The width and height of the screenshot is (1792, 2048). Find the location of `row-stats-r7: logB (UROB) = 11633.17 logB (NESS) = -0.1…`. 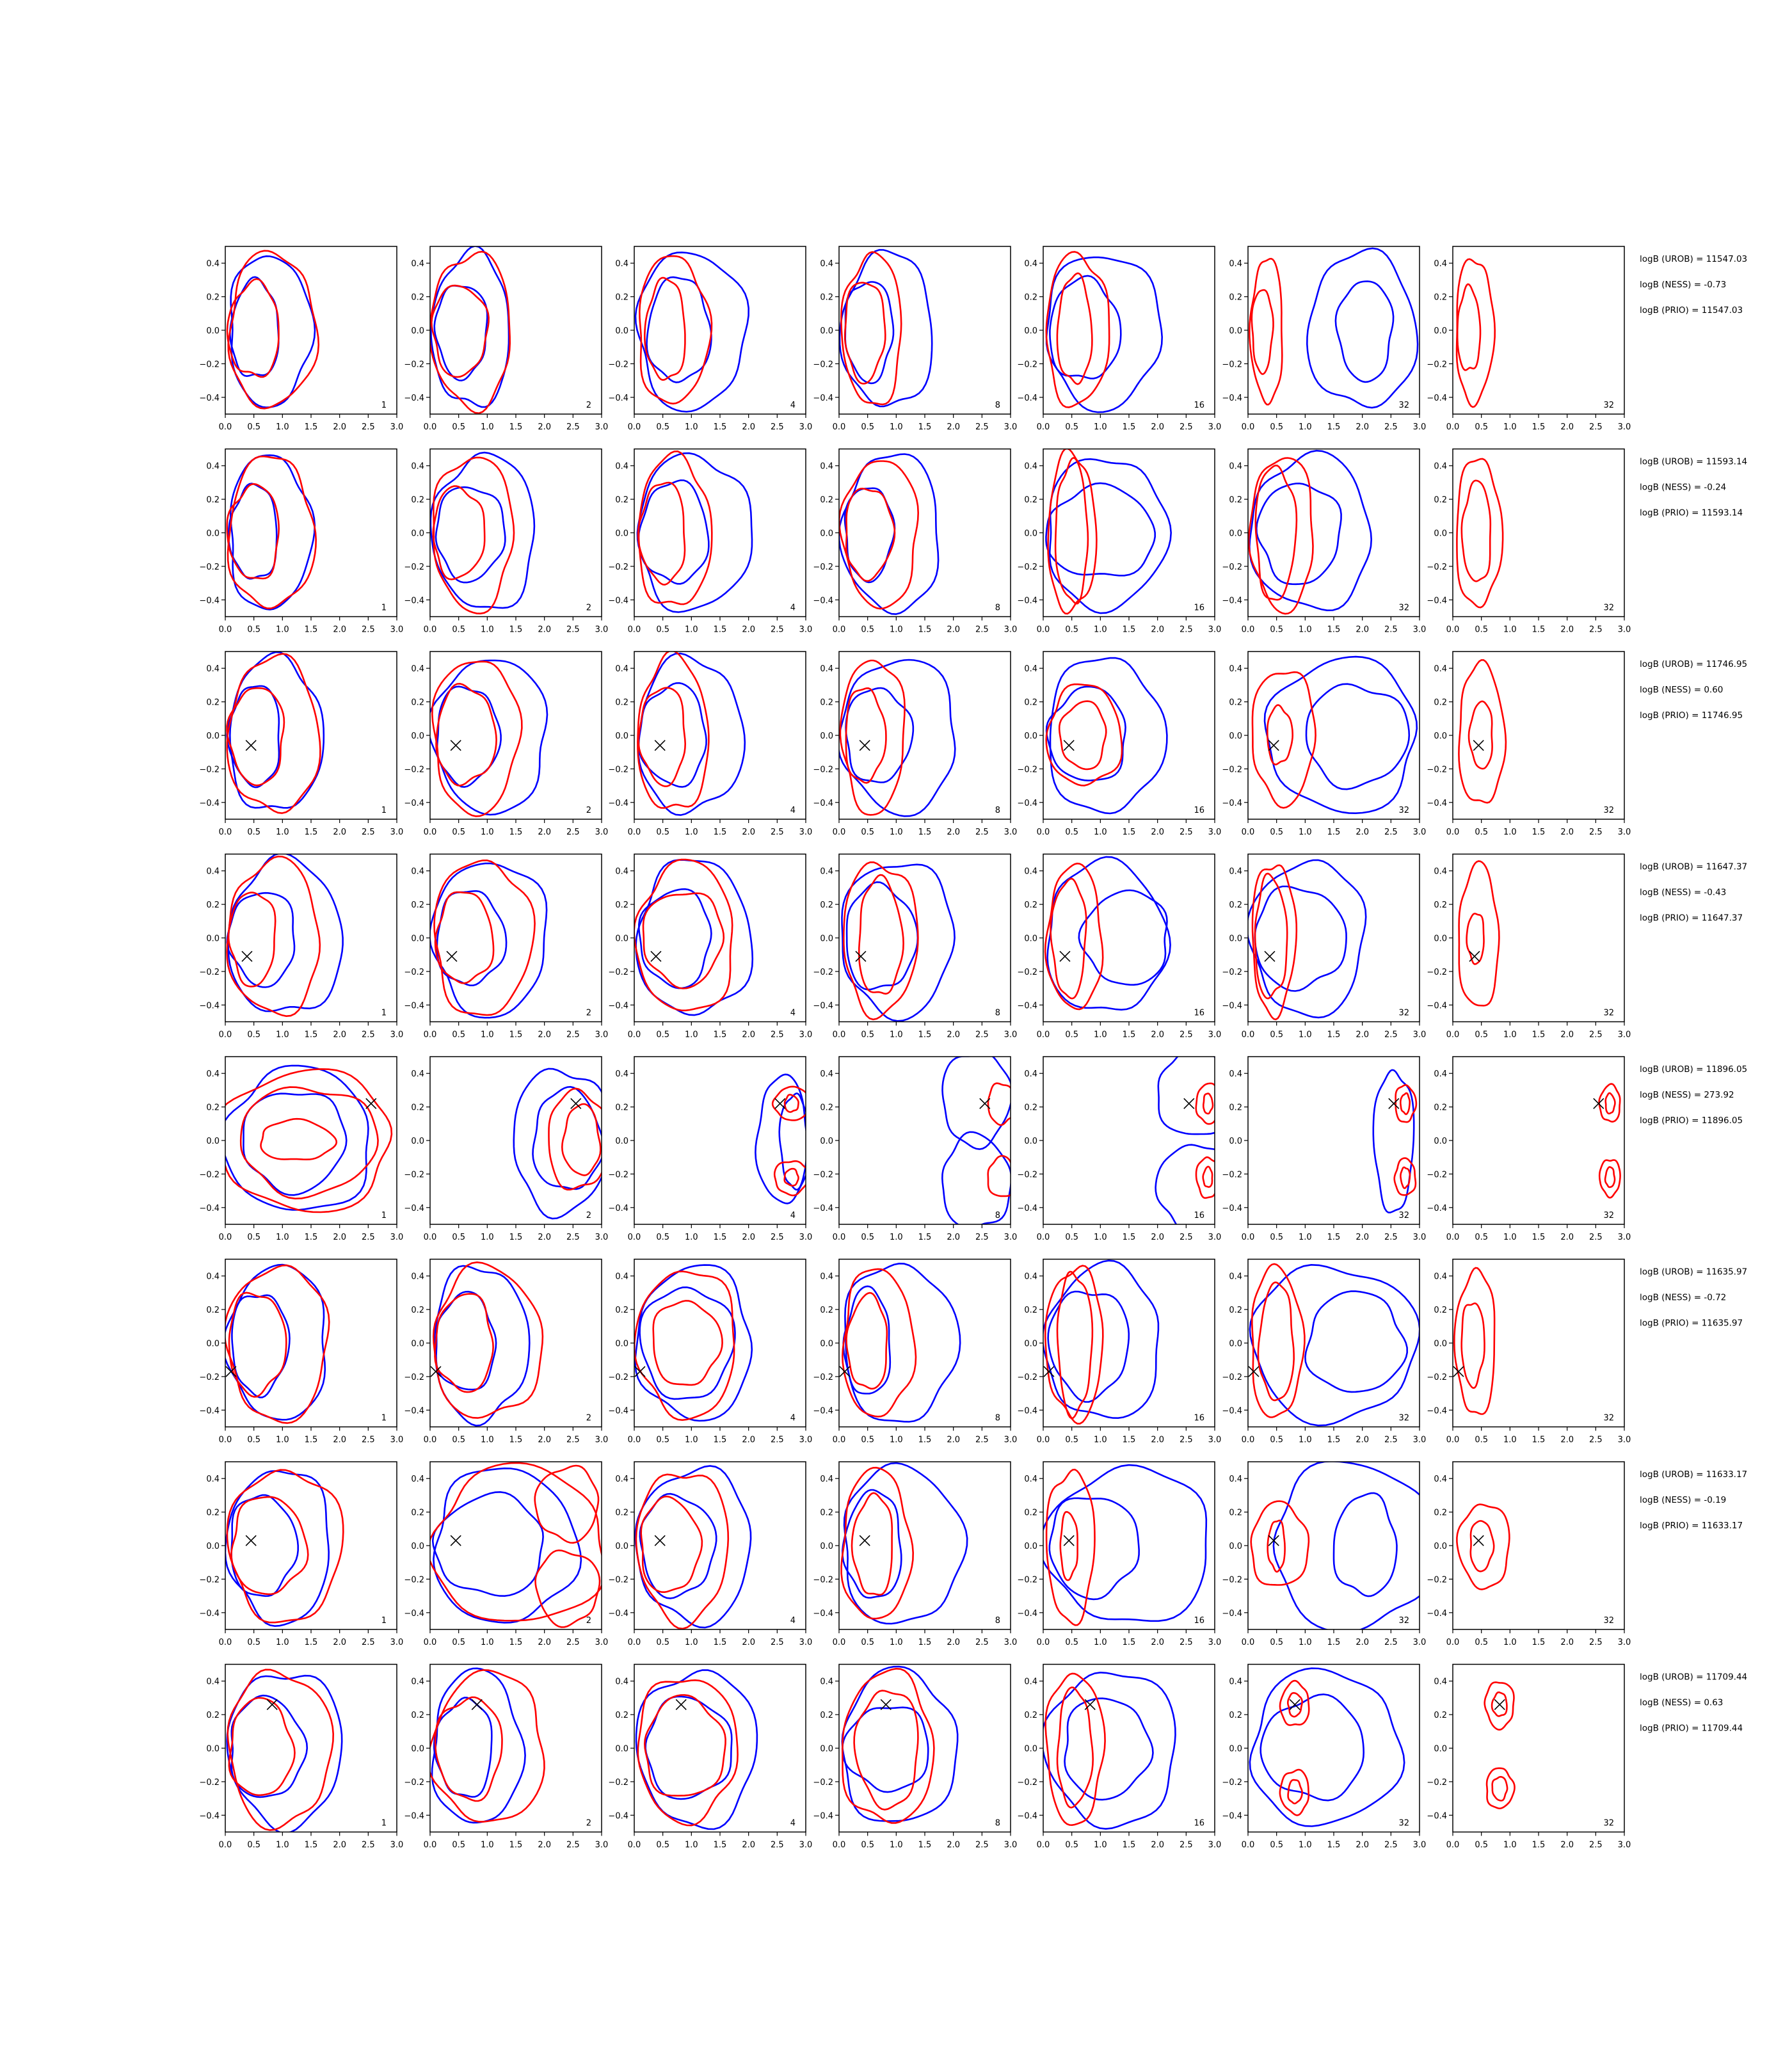

row-stats-r7: logB (UROB) = 11633.17 logB (NESS) = -0.1… is located at coordinates (1693, 1500).